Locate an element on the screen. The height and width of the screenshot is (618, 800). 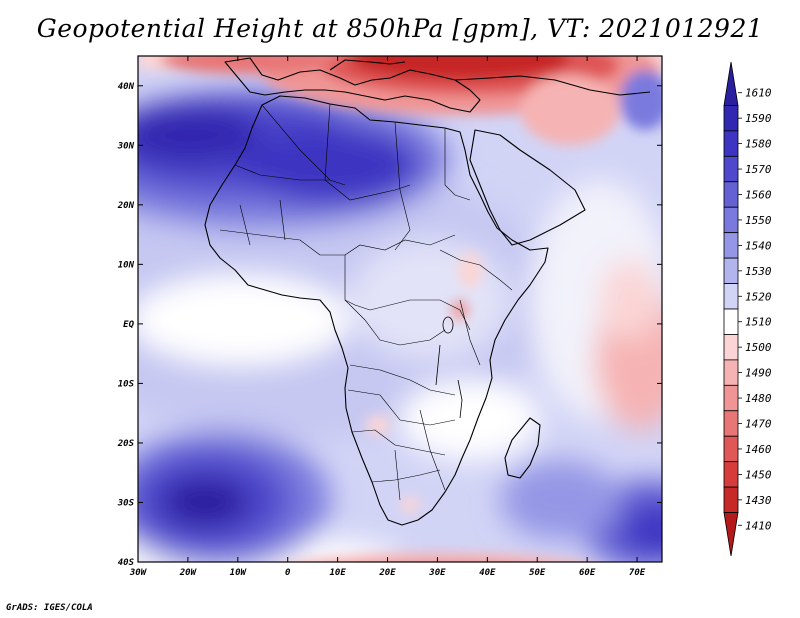
lat-label: 10S is located at coordinates (126, 384).